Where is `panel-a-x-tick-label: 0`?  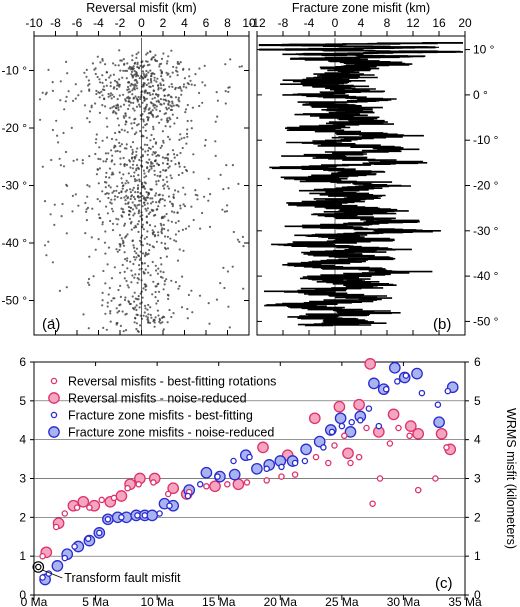
panel-a-x-tick-label: 0 is located at coordinates (141, 23).